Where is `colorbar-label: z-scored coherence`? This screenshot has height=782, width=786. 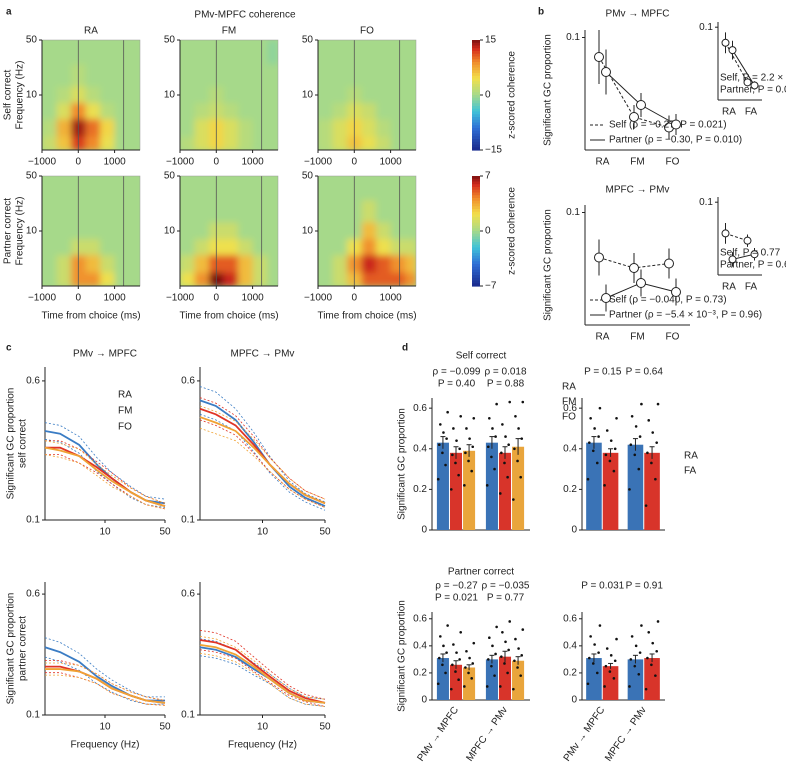 colorbar-label: z-scored coherence is located at coordinates (512, 231).